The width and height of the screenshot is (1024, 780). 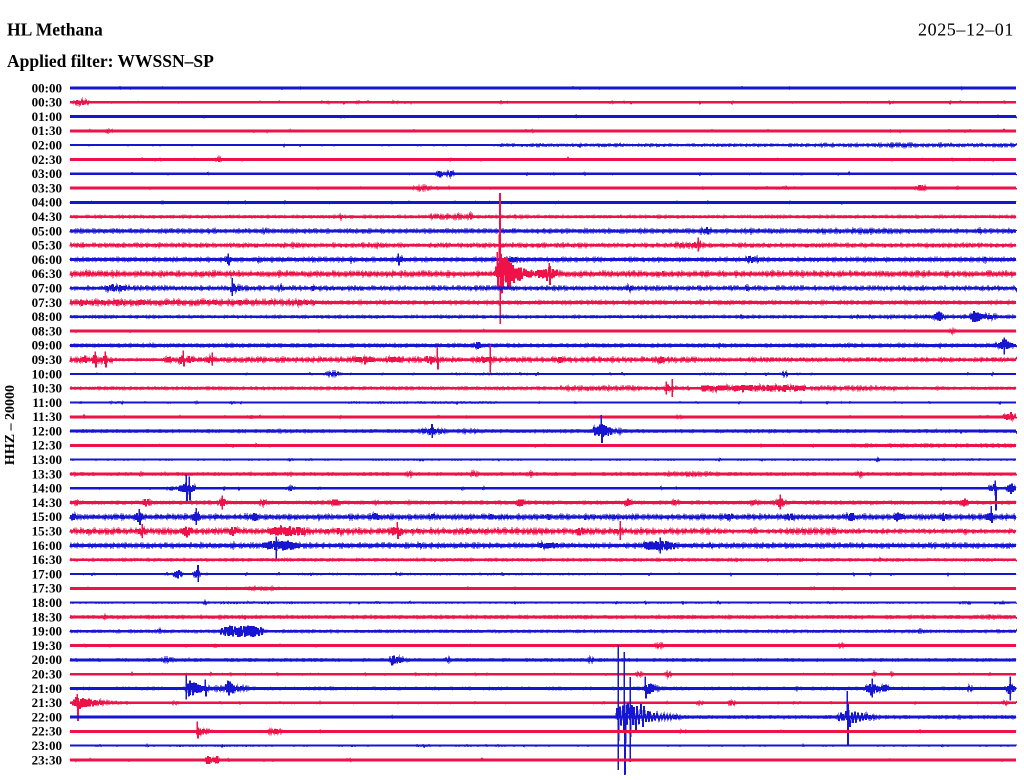 I want to click on svg-text: 14:00, so click(x=47, y=488).